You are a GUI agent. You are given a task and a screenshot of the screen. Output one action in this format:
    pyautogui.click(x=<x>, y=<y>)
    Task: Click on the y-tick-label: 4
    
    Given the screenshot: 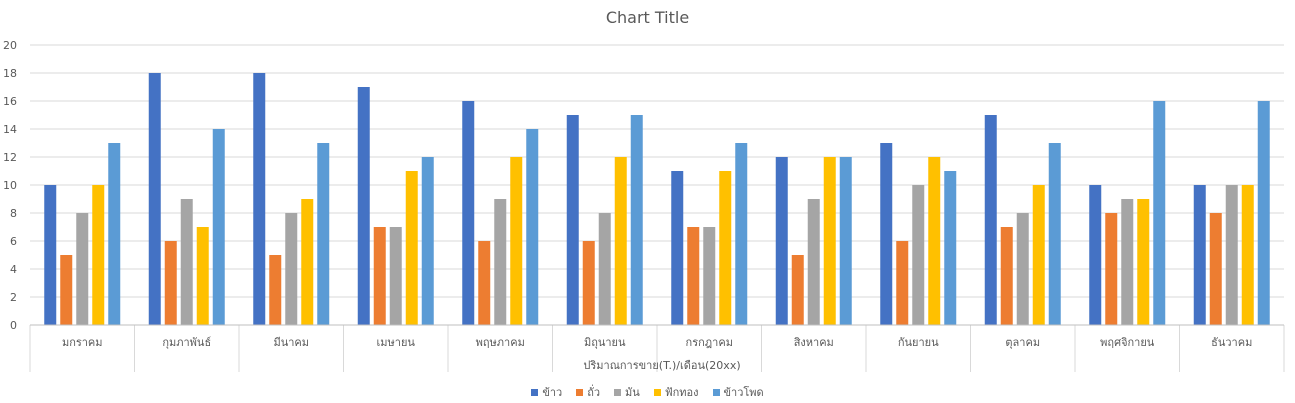 What is the action you would take?
    pyautogui.click(x=13, y=269)
    